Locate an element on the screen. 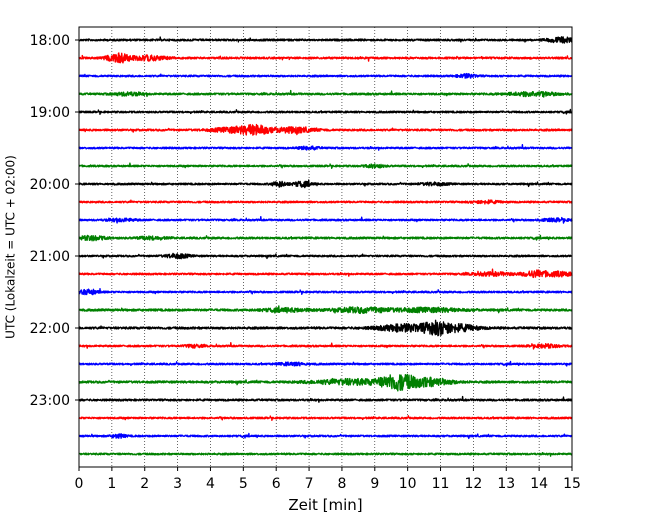 Image resolution: width=650 pixels, height=520 pixels. x-tick-label: 5 is located at coordinates (243, 484).